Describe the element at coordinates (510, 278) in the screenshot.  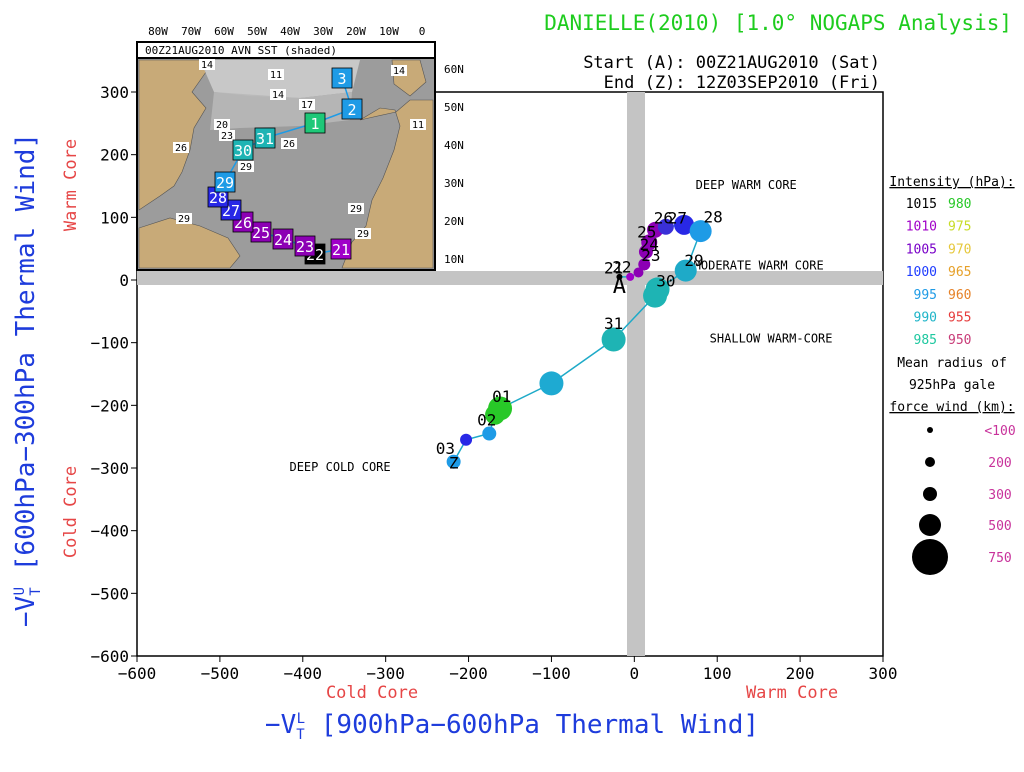
I see `y-zero-band` at that location.